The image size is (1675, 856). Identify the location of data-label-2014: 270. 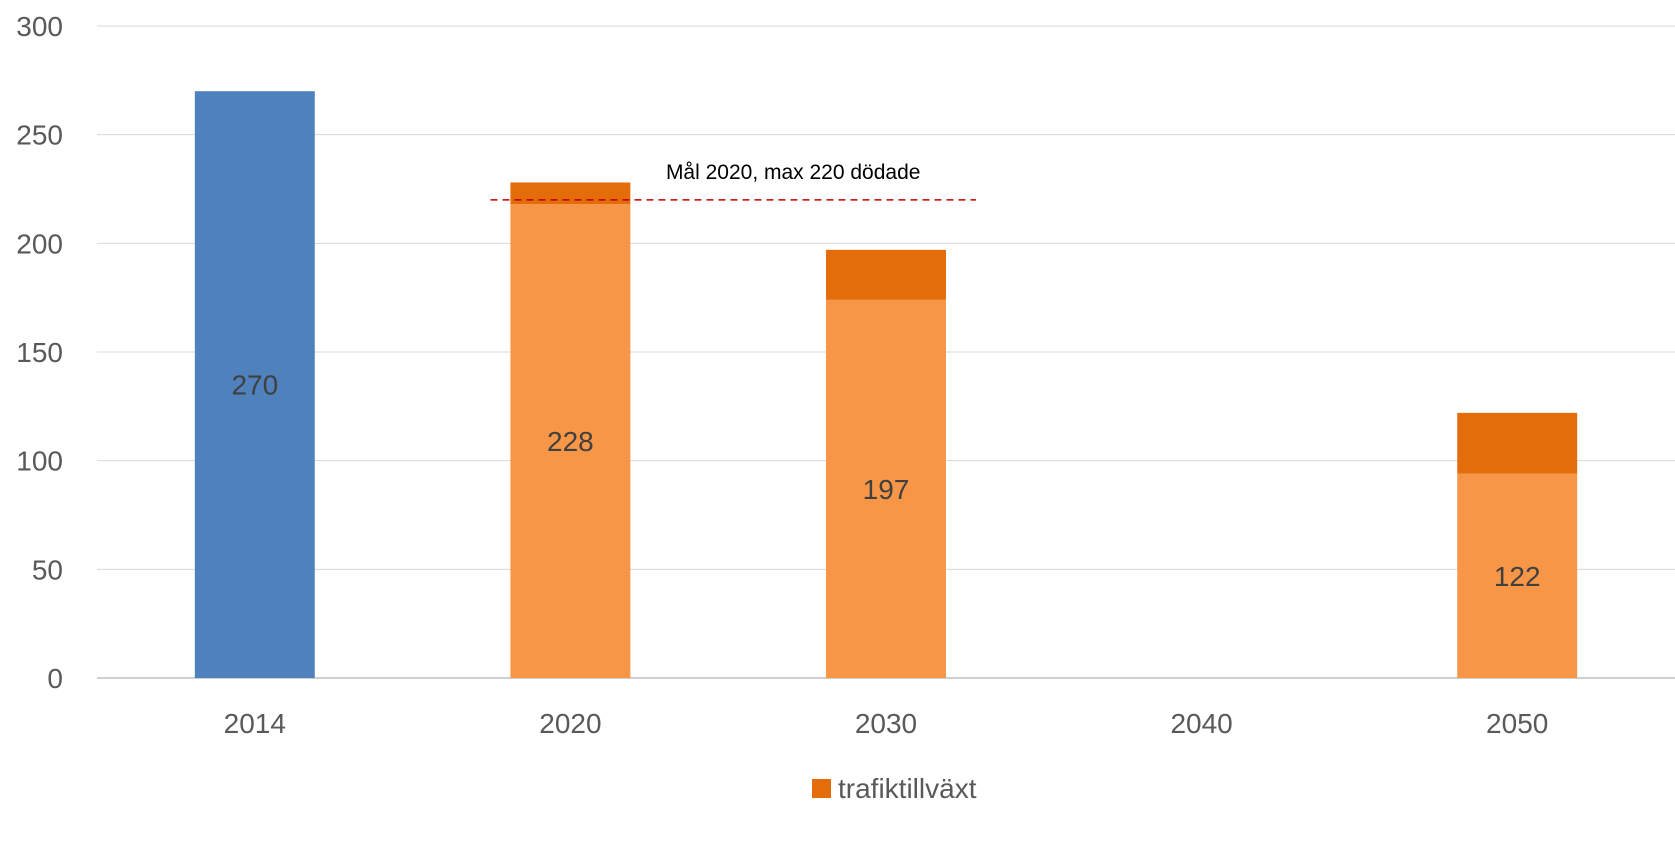
(254, 385).